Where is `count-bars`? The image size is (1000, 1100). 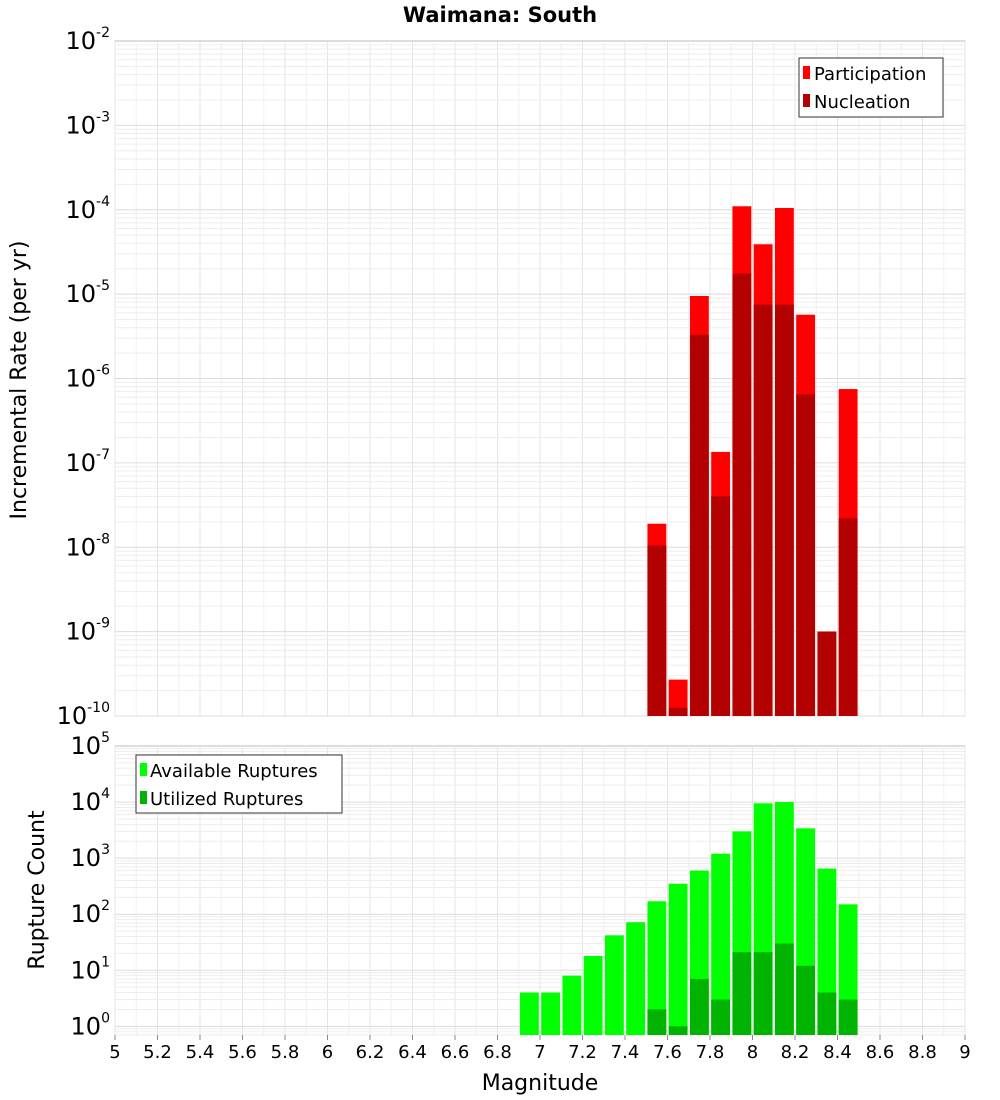 count-bars is located at coordinates (688, 918).